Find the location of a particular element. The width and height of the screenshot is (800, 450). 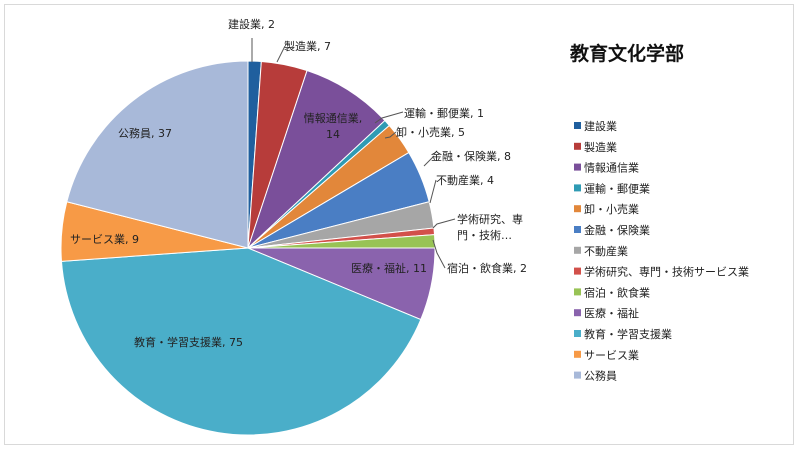

legend-label-13: 公務員 is located at coordinates (600, 376).